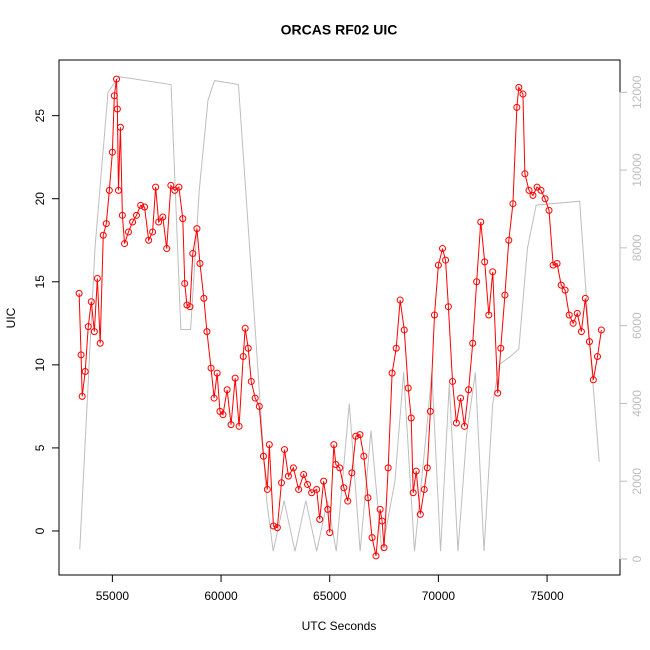 This screenshot has width=650, height=650. I want to click on y-tick-label: 25, so click(40, 116).